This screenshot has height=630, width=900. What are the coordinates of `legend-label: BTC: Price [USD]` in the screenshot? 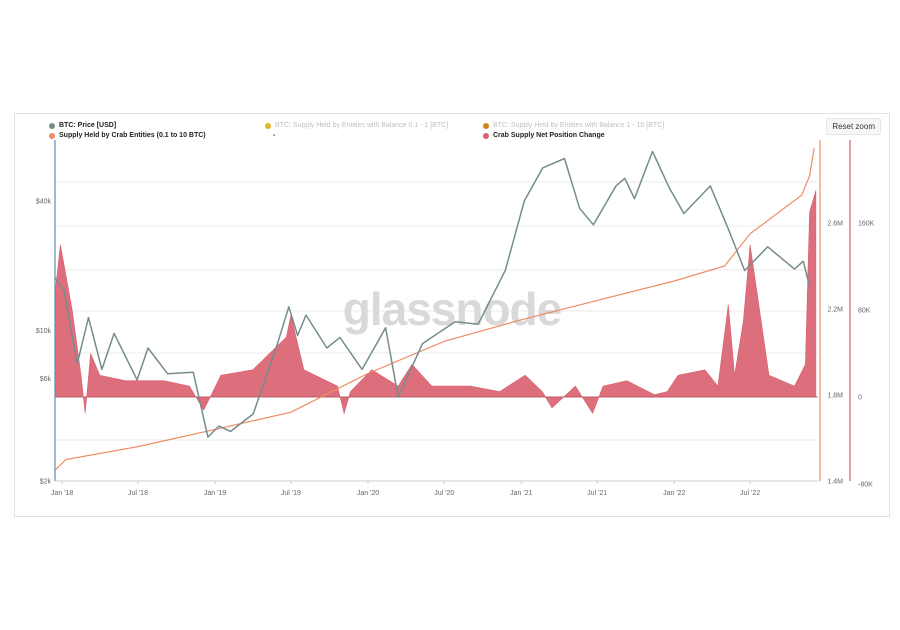 It's located at (88, 125).